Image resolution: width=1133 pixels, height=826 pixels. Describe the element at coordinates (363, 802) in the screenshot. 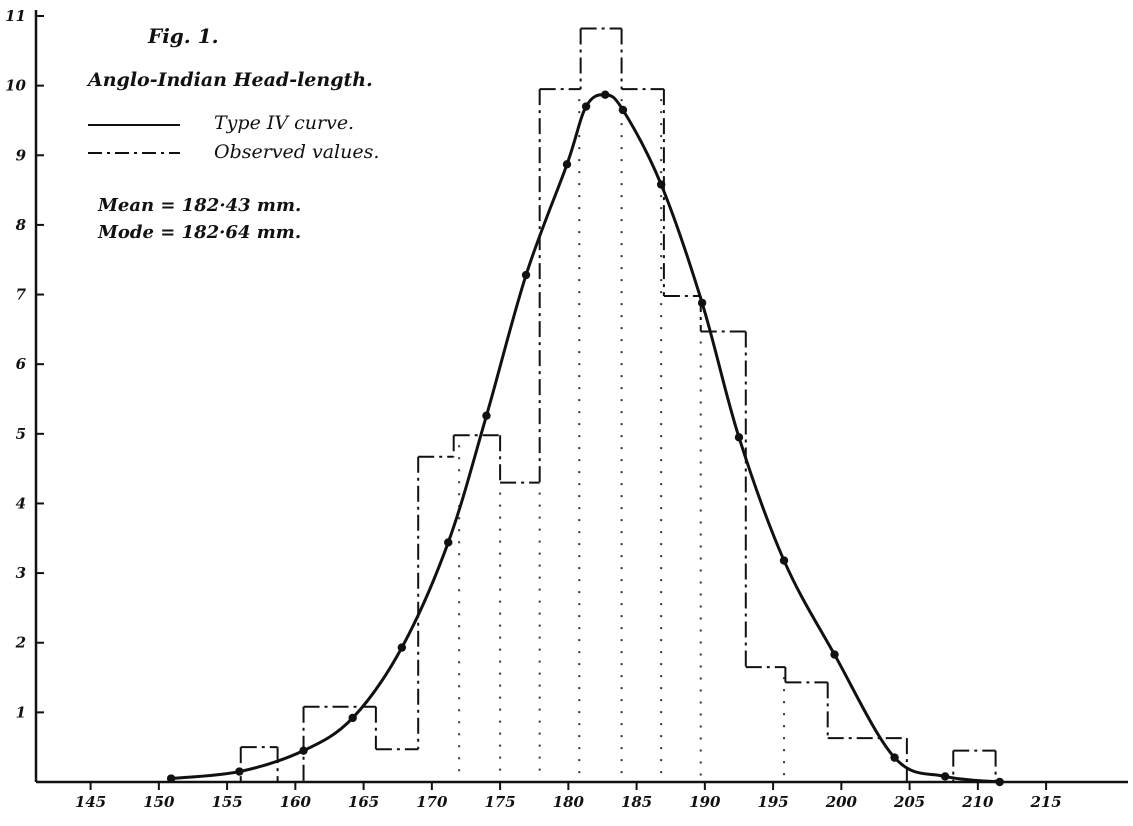

I see `x-tick-label: 165` at that location.